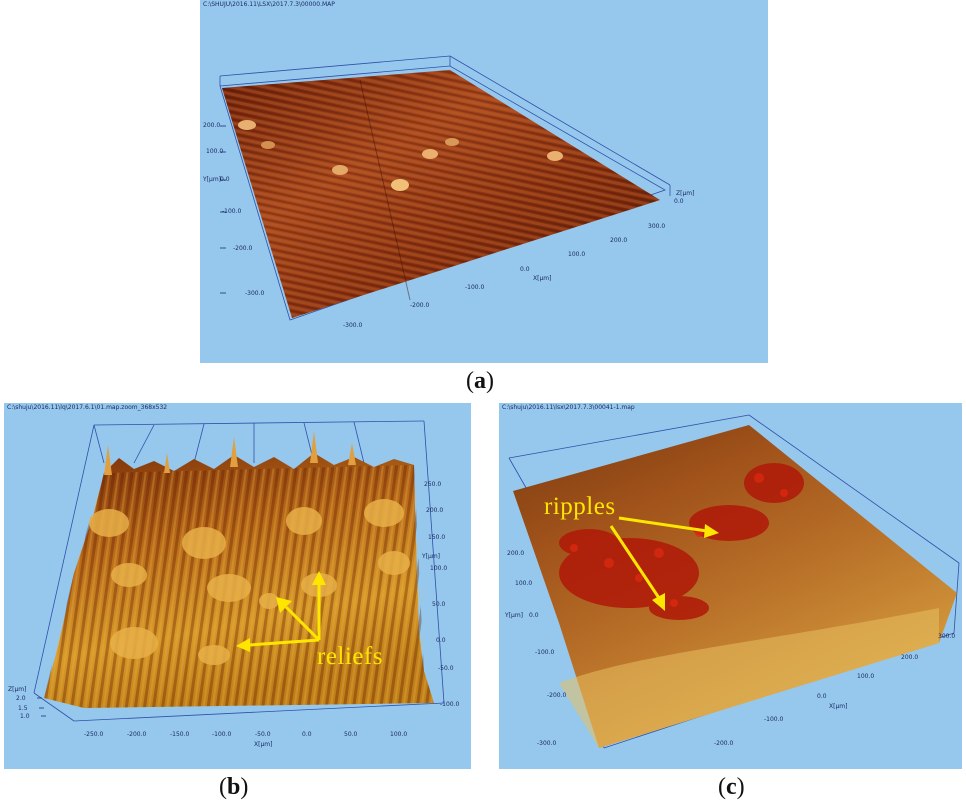  Describe the element at coordinates (400, 155) in the screenshot. I see `panel-a-bumps` at that location.